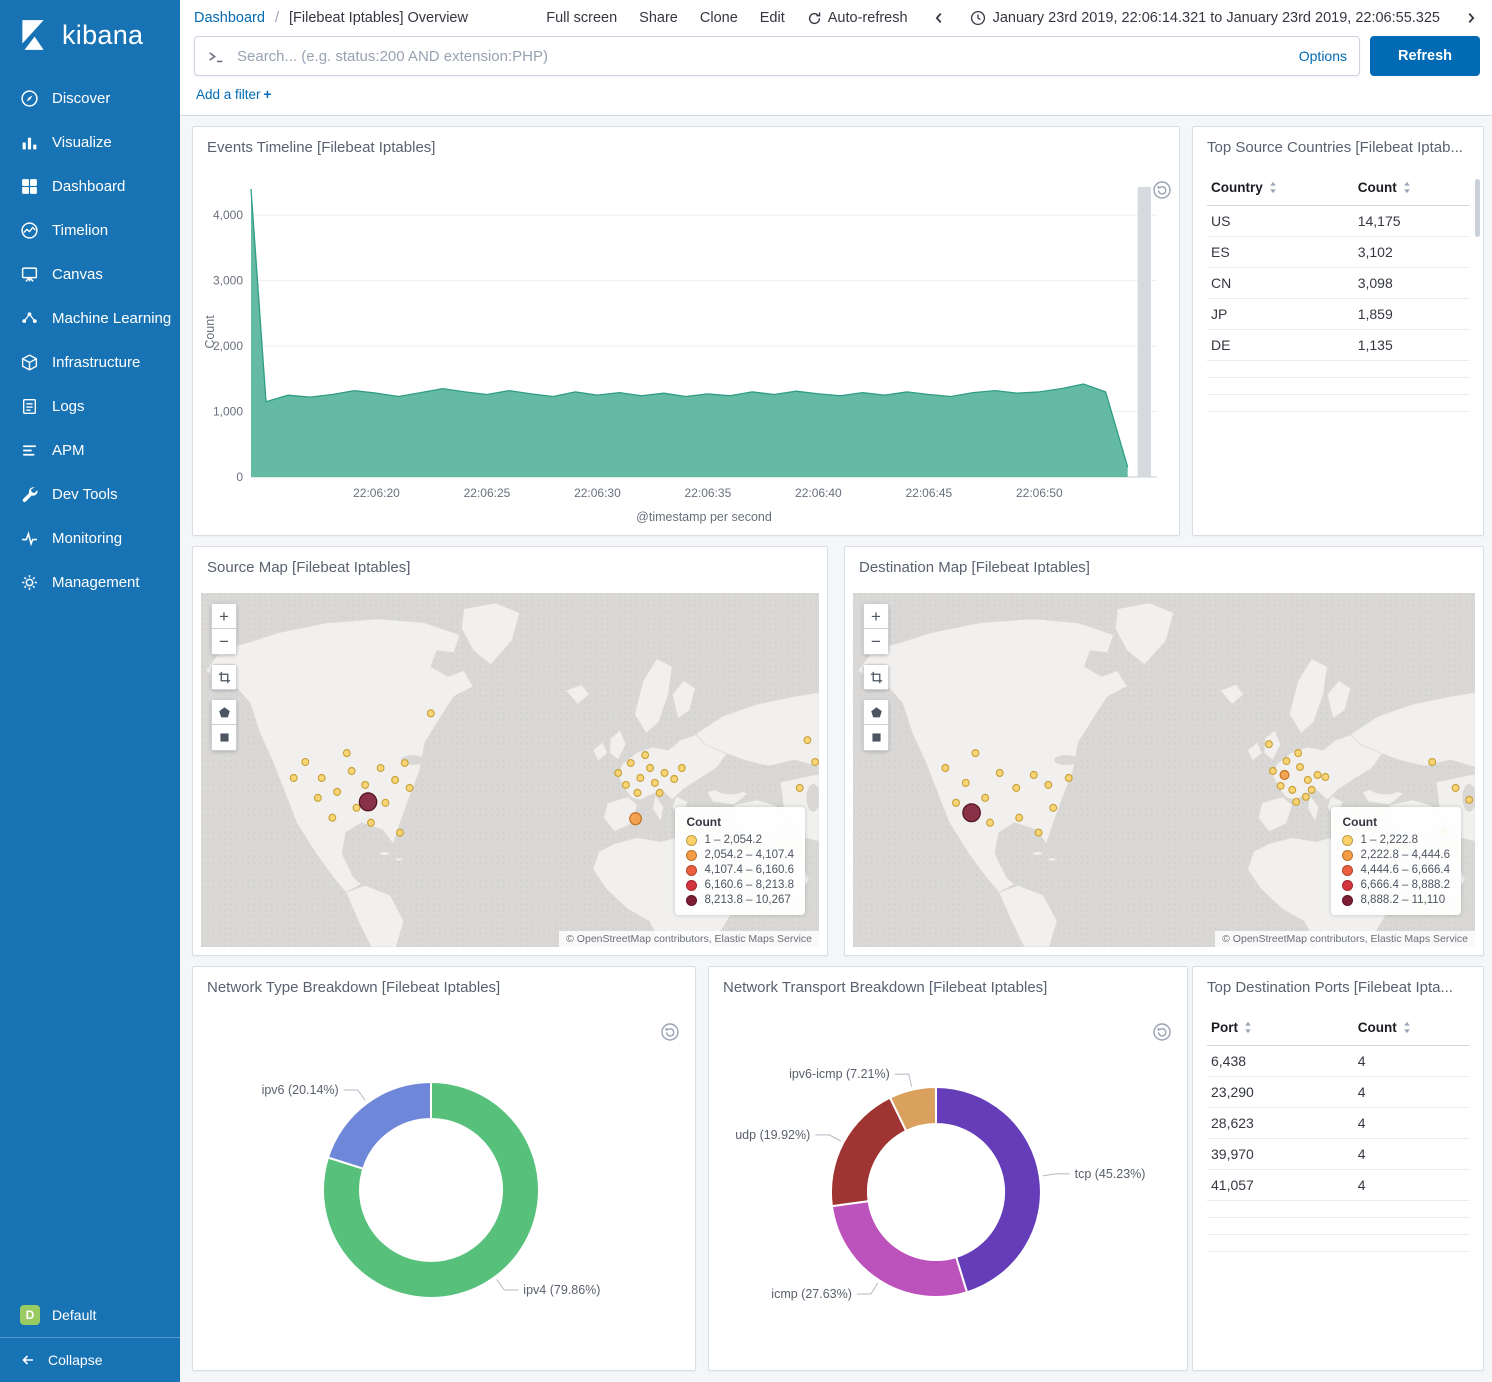 Image resolution: width=1492 pixels, height=1382 pixels. What do you see at coordinates (1477, 208) in the screenshot?
I see `scrollbar-thumb` at bounding box center [1477, 208].